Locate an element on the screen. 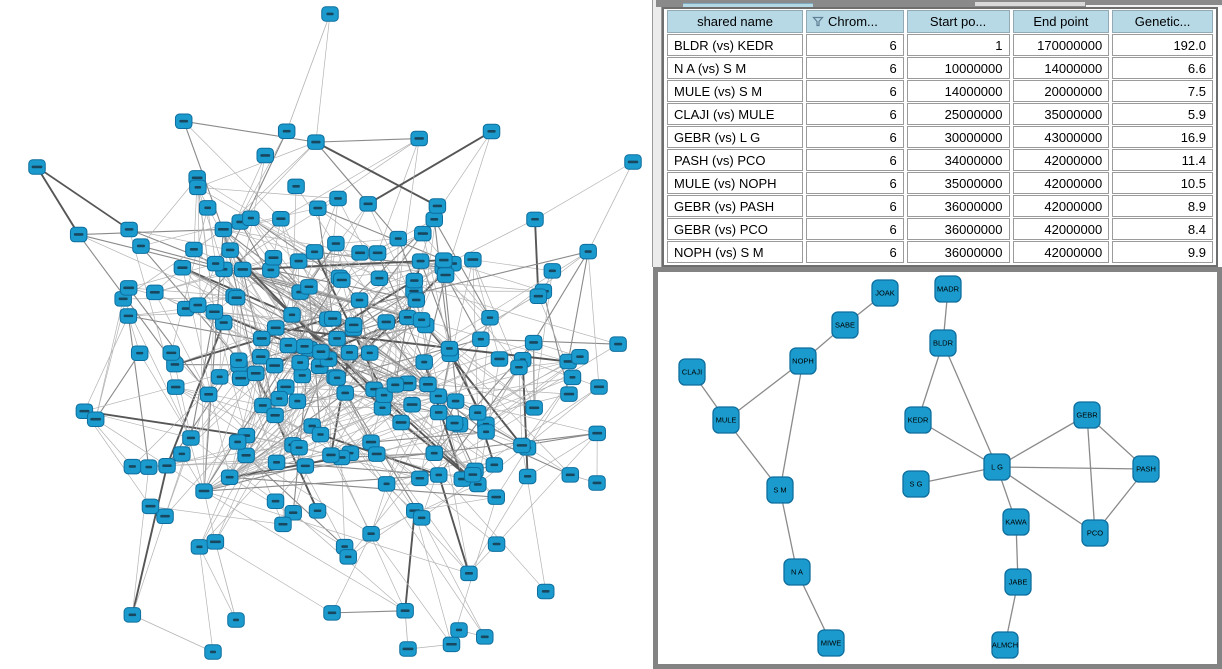 This screenshot has width=1222, height=669. horizontal-scrollbar-track is located at coordinates (1154, 6).